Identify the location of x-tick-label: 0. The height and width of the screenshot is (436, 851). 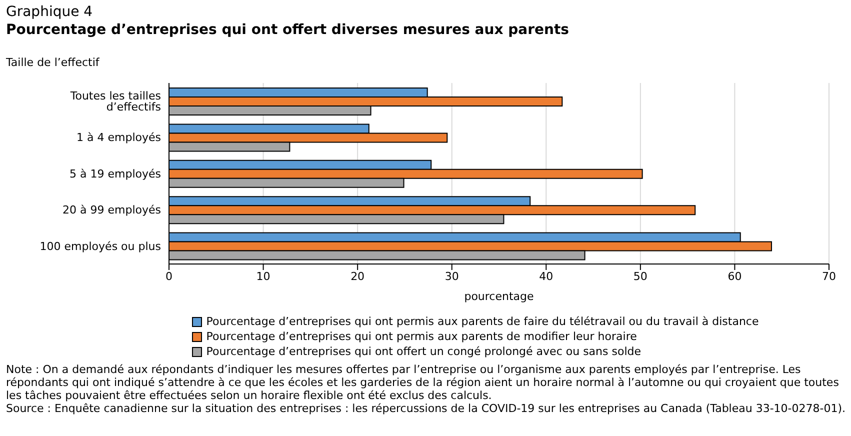
(169, 276).